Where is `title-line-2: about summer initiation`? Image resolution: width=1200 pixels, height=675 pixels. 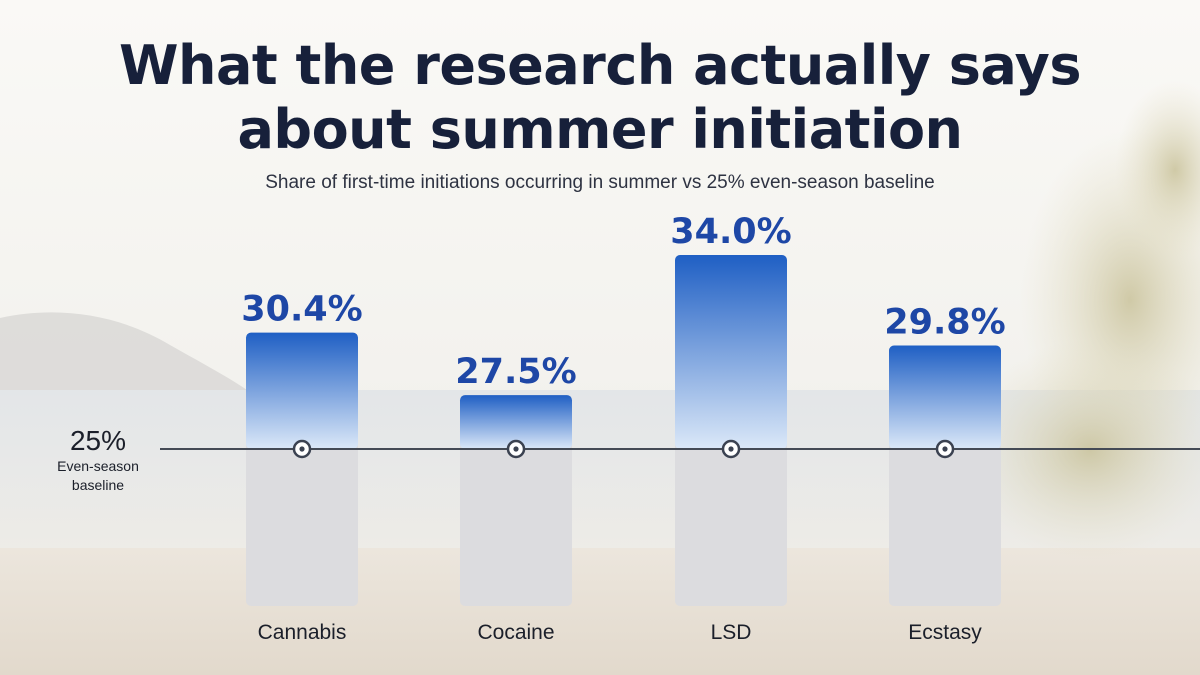
title-line-2: about summer initiation is located at coordinates (600, 129).